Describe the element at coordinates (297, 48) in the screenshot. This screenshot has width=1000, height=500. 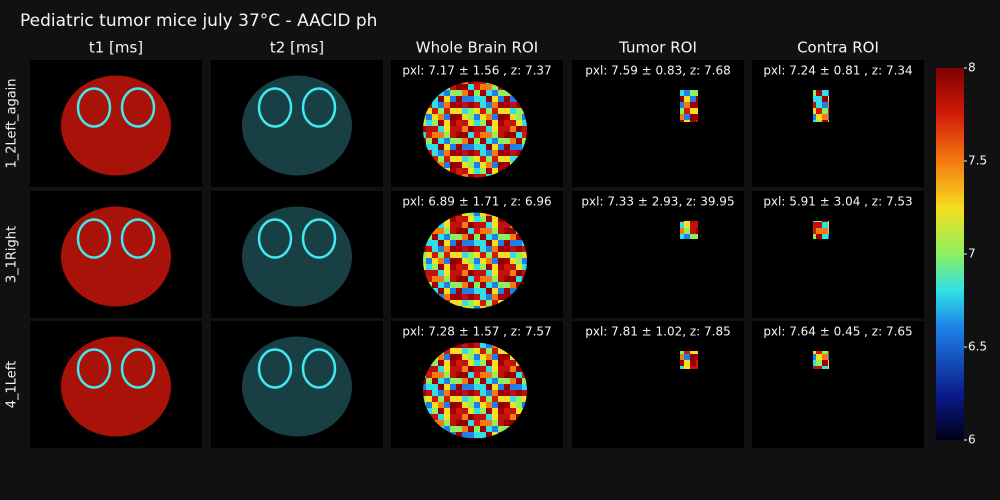
I see `column-header: t2 [ms]` at that location.